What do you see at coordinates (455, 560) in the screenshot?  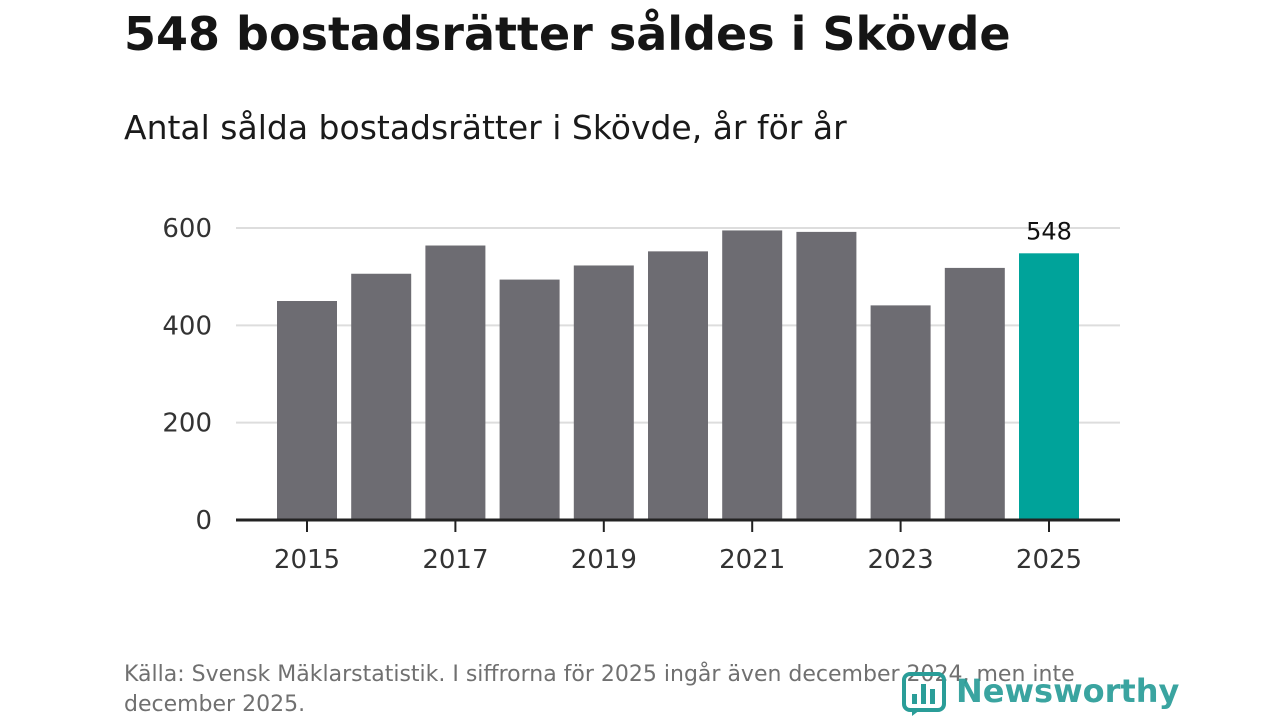 I see `x-tick-label-2017: 2017` at bounding box center [455, 560].